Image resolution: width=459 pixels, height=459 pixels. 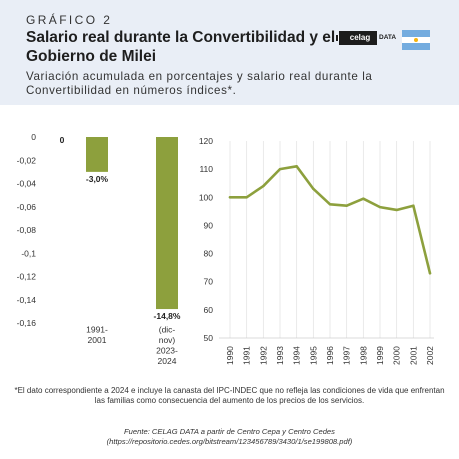 I want to click on line-x-tick-label: 2000, so click(x=397, y=355).